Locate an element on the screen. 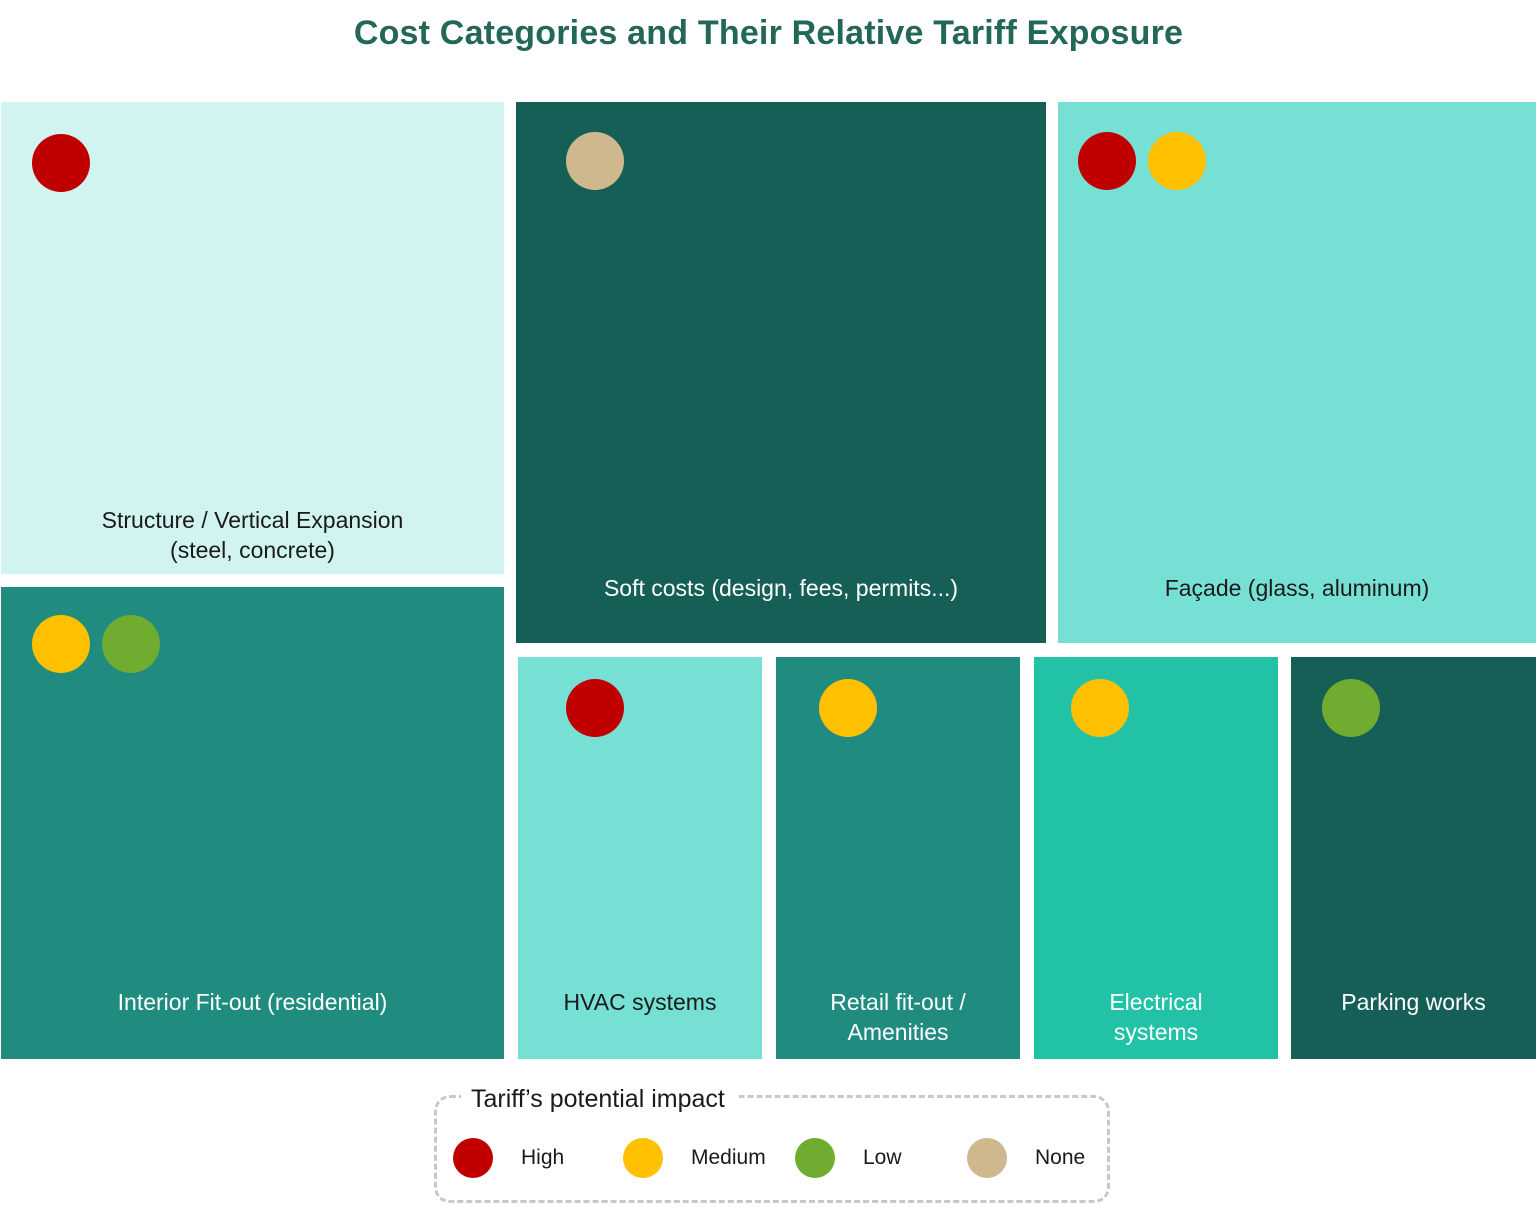 This screenshot has height=1207, width=1537. tile-label: HVAC systems is located at coordinates (640, 1002).